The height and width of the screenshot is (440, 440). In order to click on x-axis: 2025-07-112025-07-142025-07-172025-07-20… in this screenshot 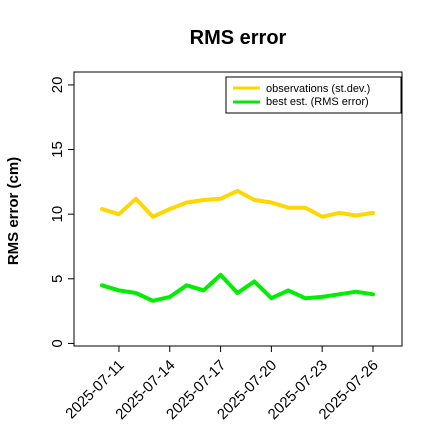, I will do `click(222, 384)`.